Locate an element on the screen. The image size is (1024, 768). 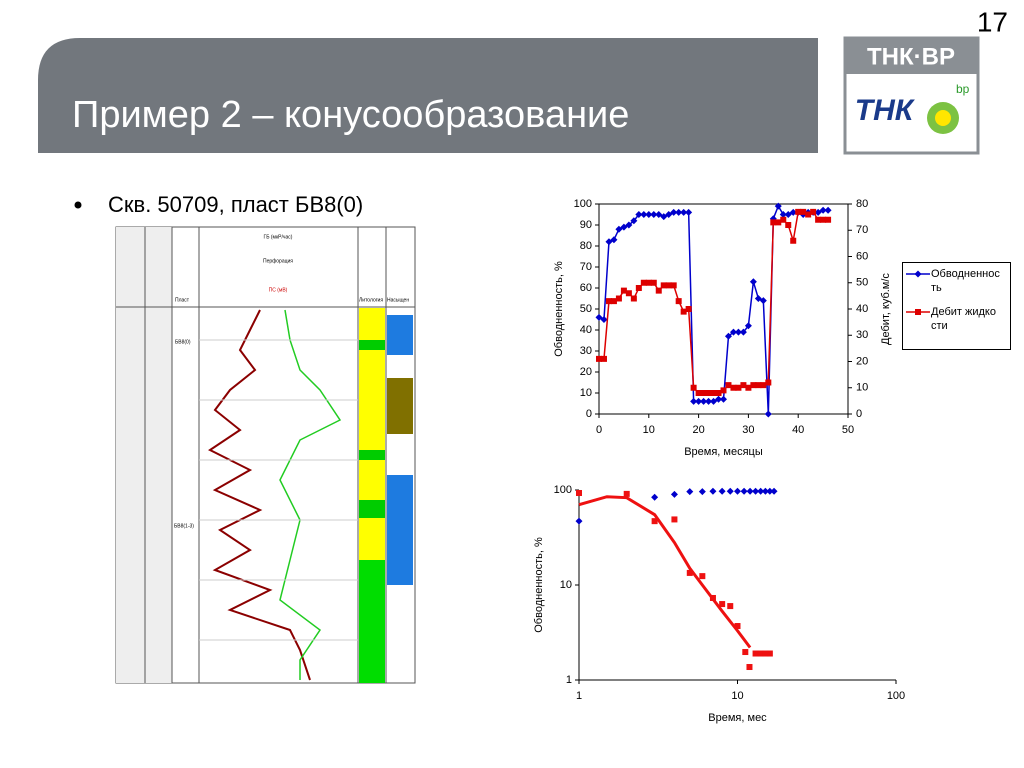
logo-mark: ТНК is located at coordinates (885, 110).